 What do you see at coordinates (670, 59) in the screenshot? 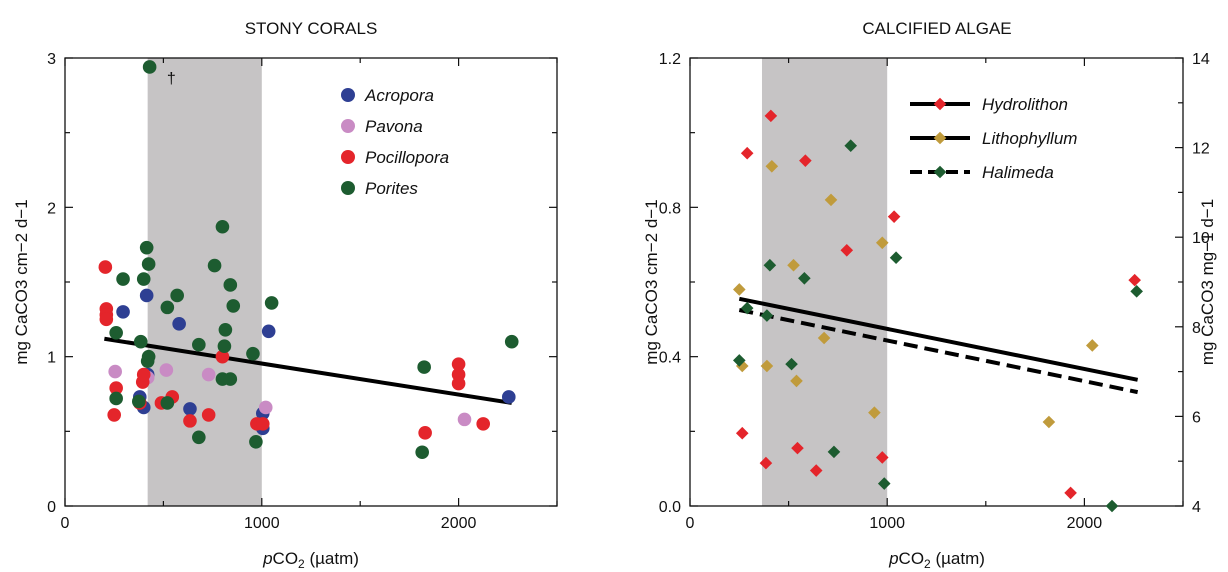
I see `y-tick-label: 1.2` at bounding box center [670, 59].